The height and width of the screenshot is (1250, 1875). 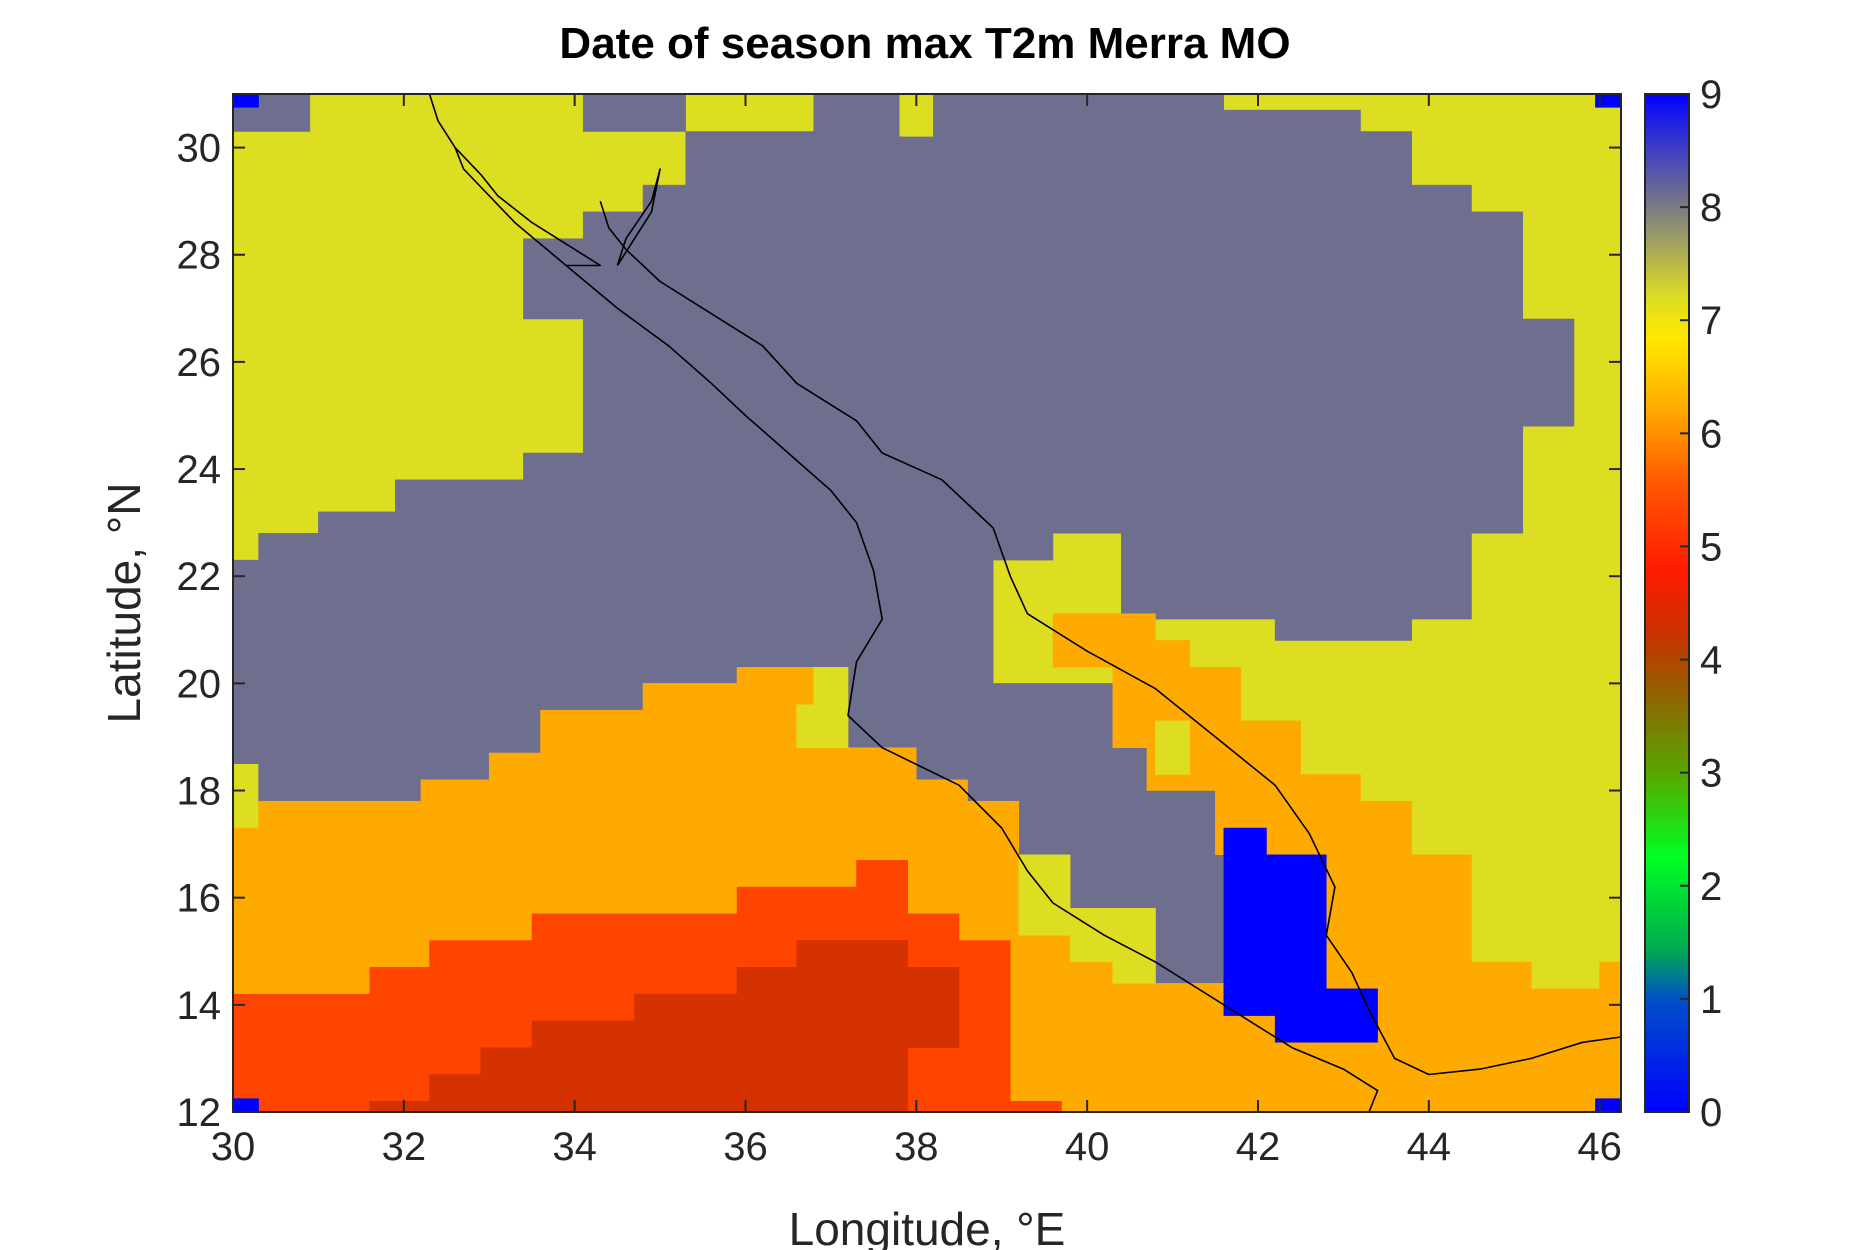 What do you see at coordinates (1701, 604) in the screenshot?
I see `colorbar-ticks: 0 1 2 3 4 5 6 7 8 9` at bounding box center [1701, 604].